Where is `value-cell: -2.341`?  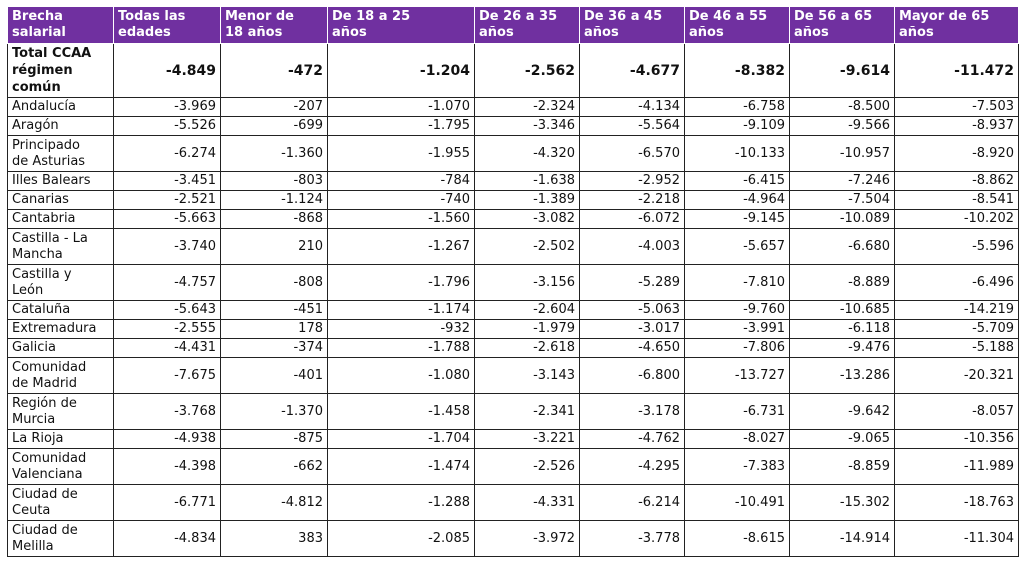 value-cell: -2.341 is located at coordinates (527, 411).